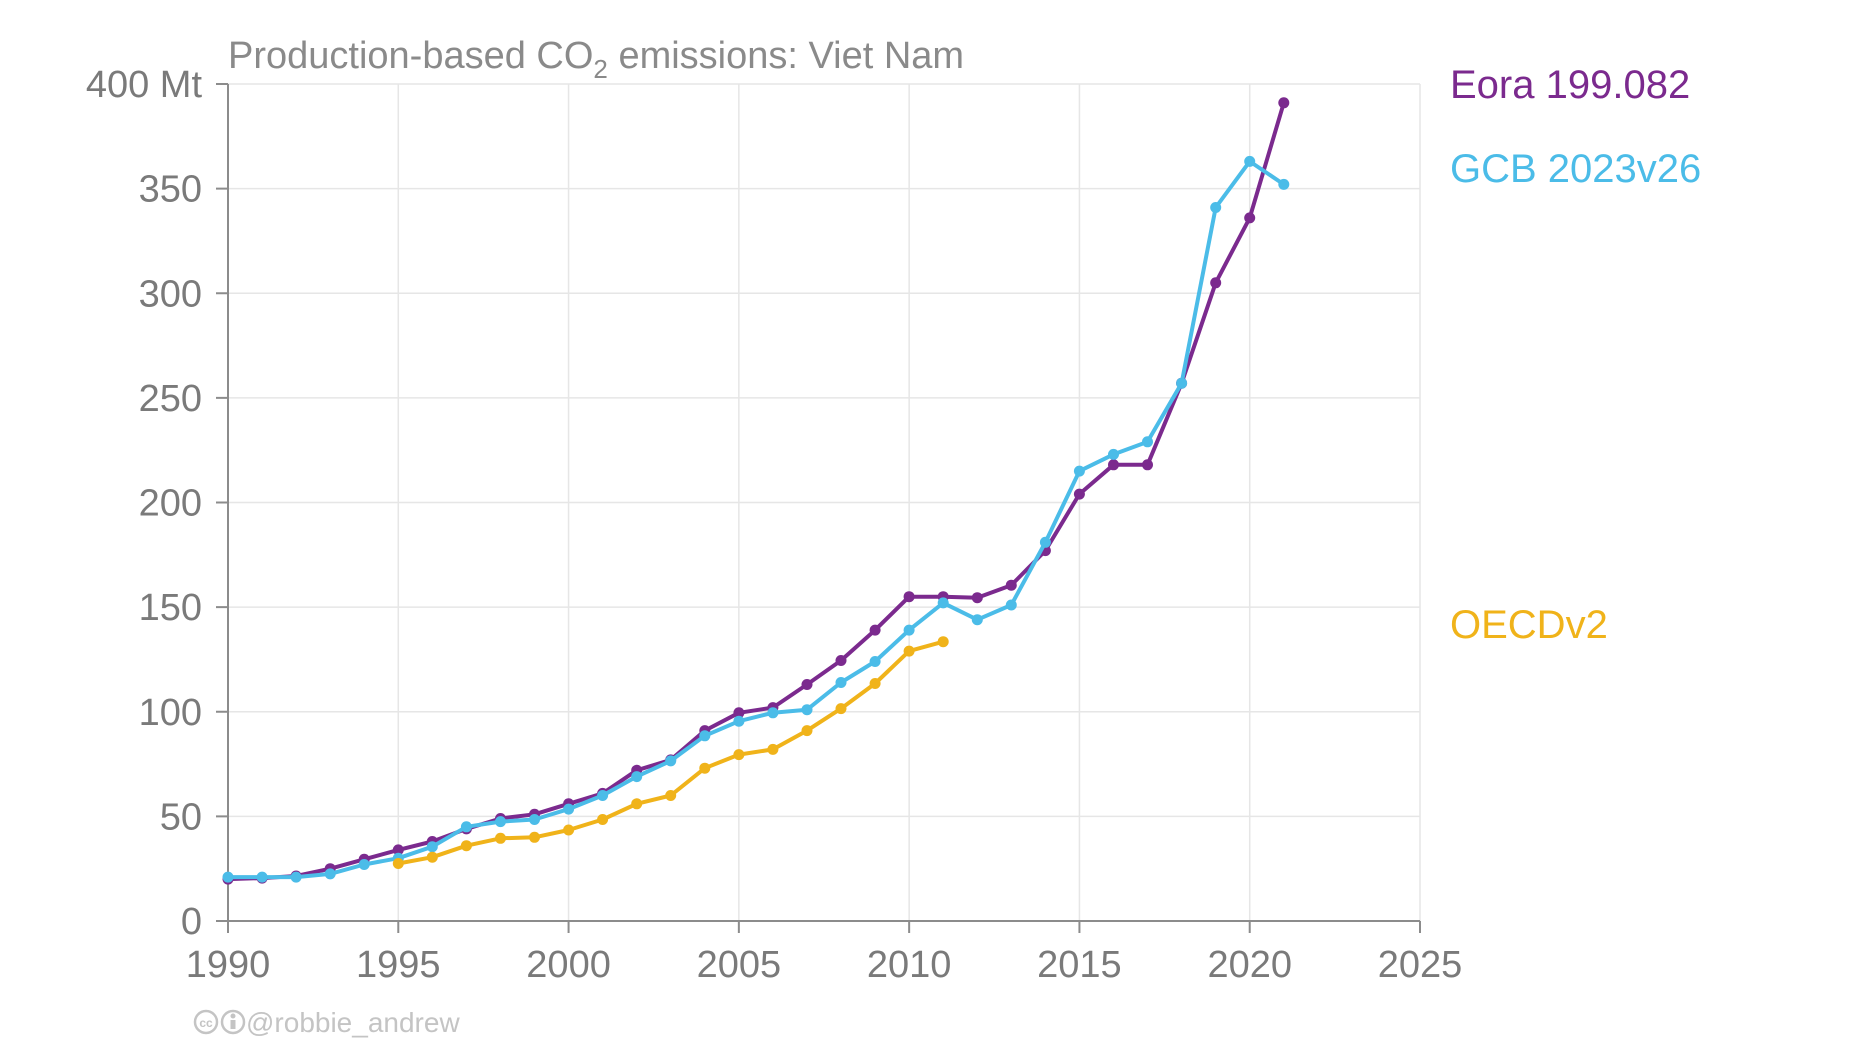 The height and width of the screenshot is (1042, 1852). What do you see at coordinates (170, 713) in the screenshot?
I see `y-tick-label: 100` at bounding box center [170, 713].